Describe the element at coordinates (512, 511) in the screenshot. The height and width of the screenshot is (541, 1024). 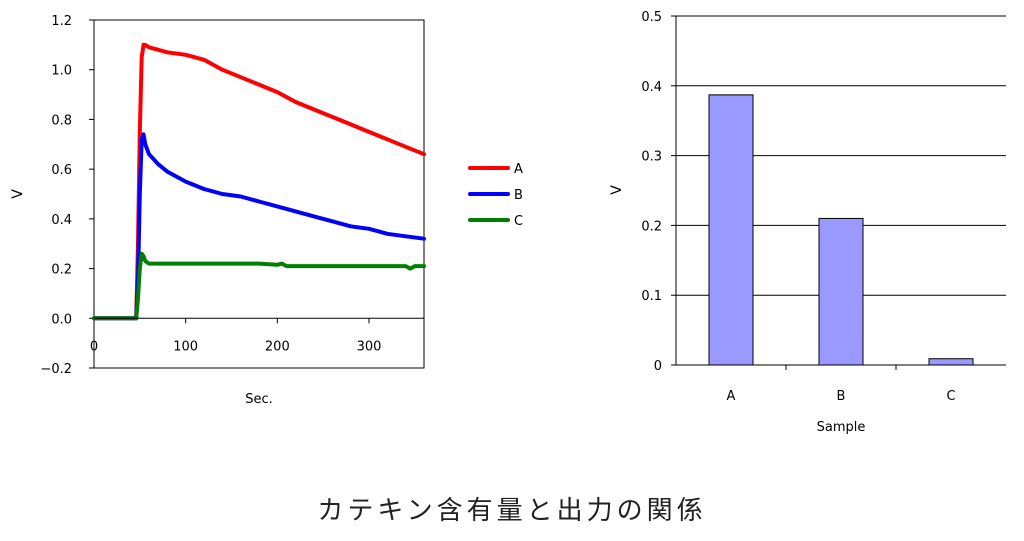
I see `figure-caption: カテキン含有量と出力の関係` at that location.